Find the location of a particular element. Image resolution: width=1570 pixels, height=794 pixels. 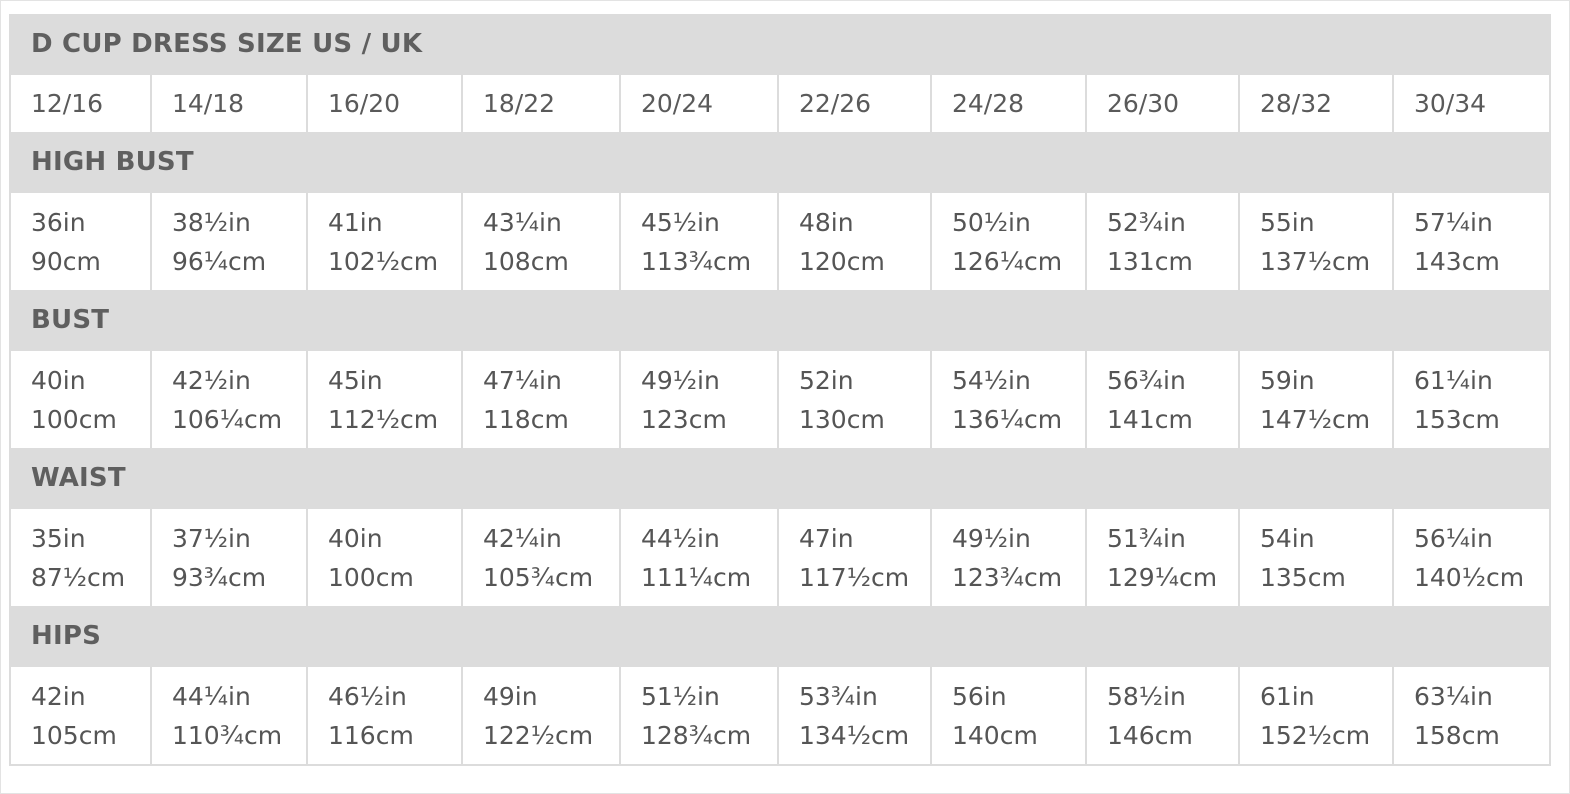

inches-value: 61¼in is located at coordinates (1453, 380).